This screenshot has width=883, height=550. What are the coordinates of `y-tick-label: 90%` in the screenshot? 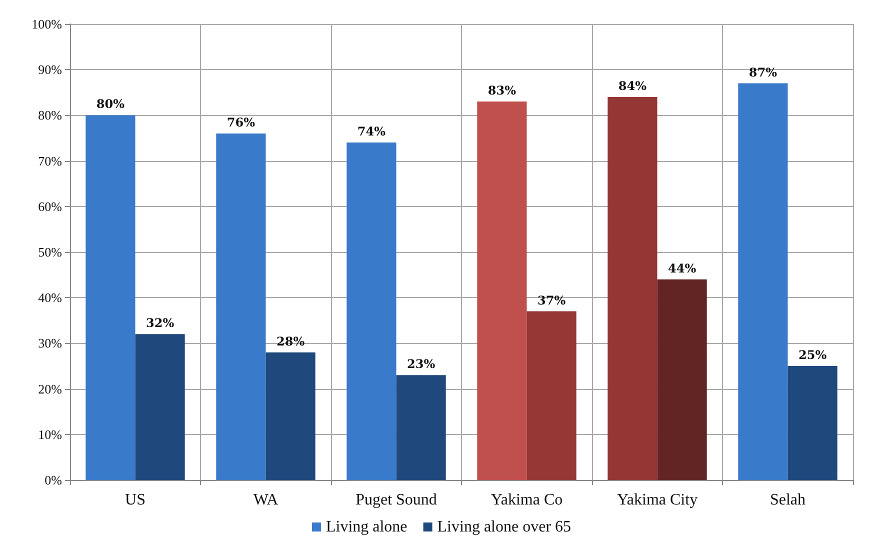 It's located at (50, 70).